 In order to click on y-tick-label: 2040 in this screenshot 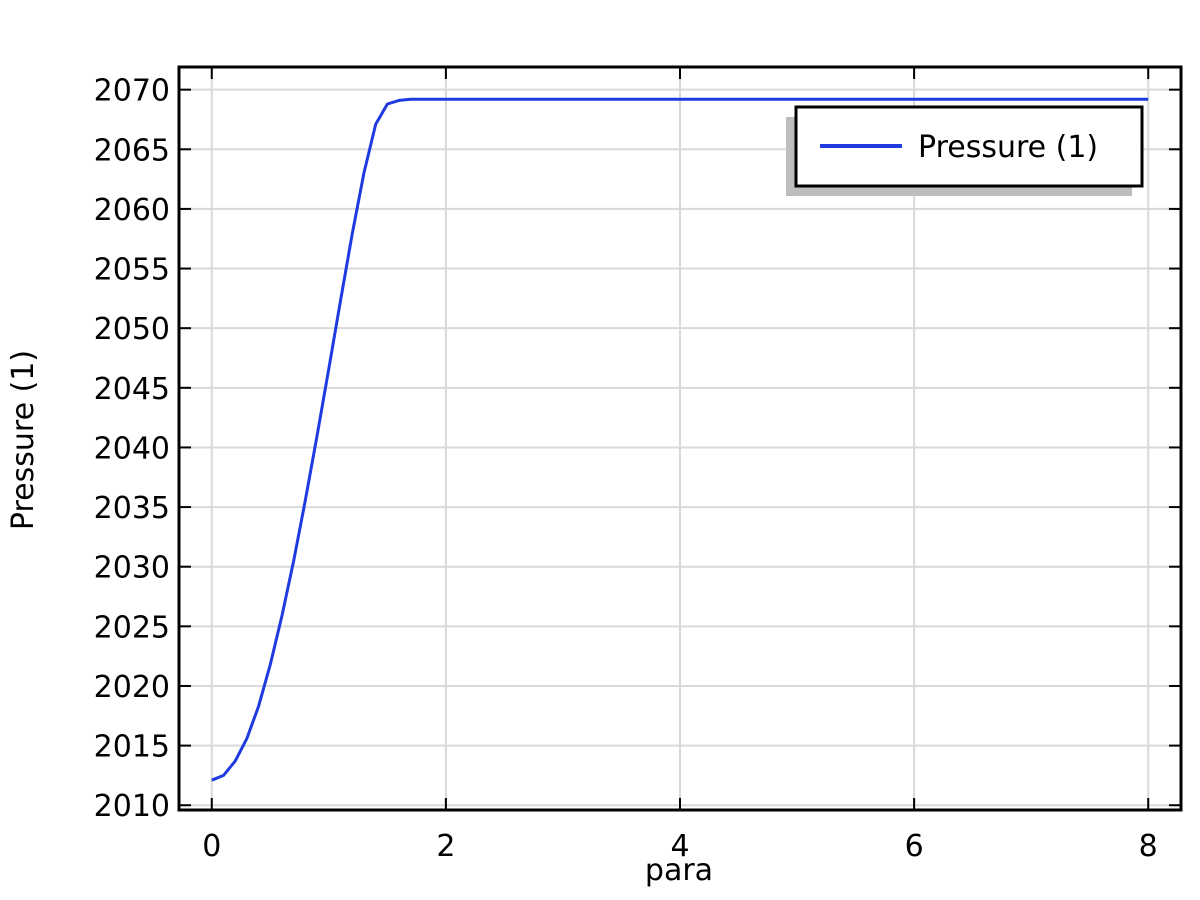, I will do `click(132, 448)`.